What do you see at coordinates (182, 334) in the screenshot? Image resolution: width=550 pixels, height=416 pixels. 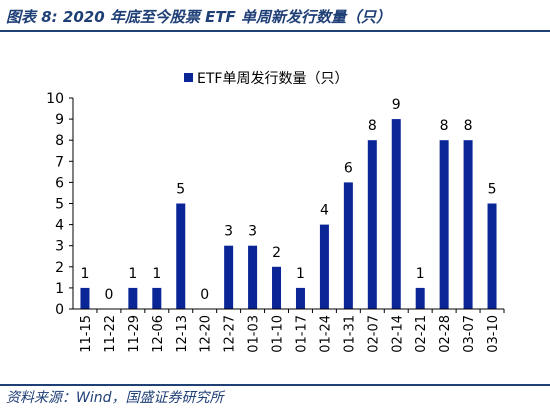 I see `x-tick-label-12-13: 12-13` at bounding box center [182, 334].